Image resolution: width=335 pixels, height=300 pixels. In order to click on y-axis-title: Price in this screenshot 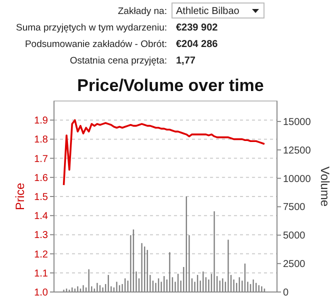, I will do `click(20, 196)`.